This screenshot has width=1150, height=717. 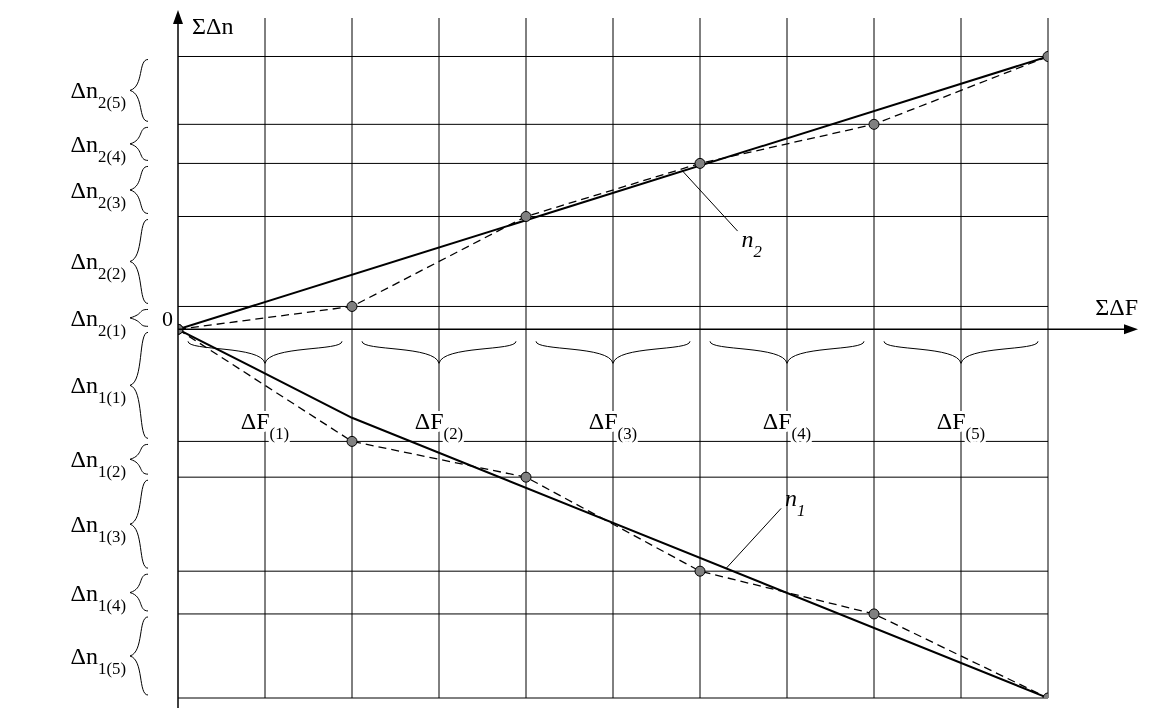 What do you see at coordinates (1116, 307) in the screenshot?
I see `x-axis-title: ΣΔF` at bounding box center [1116, 307].